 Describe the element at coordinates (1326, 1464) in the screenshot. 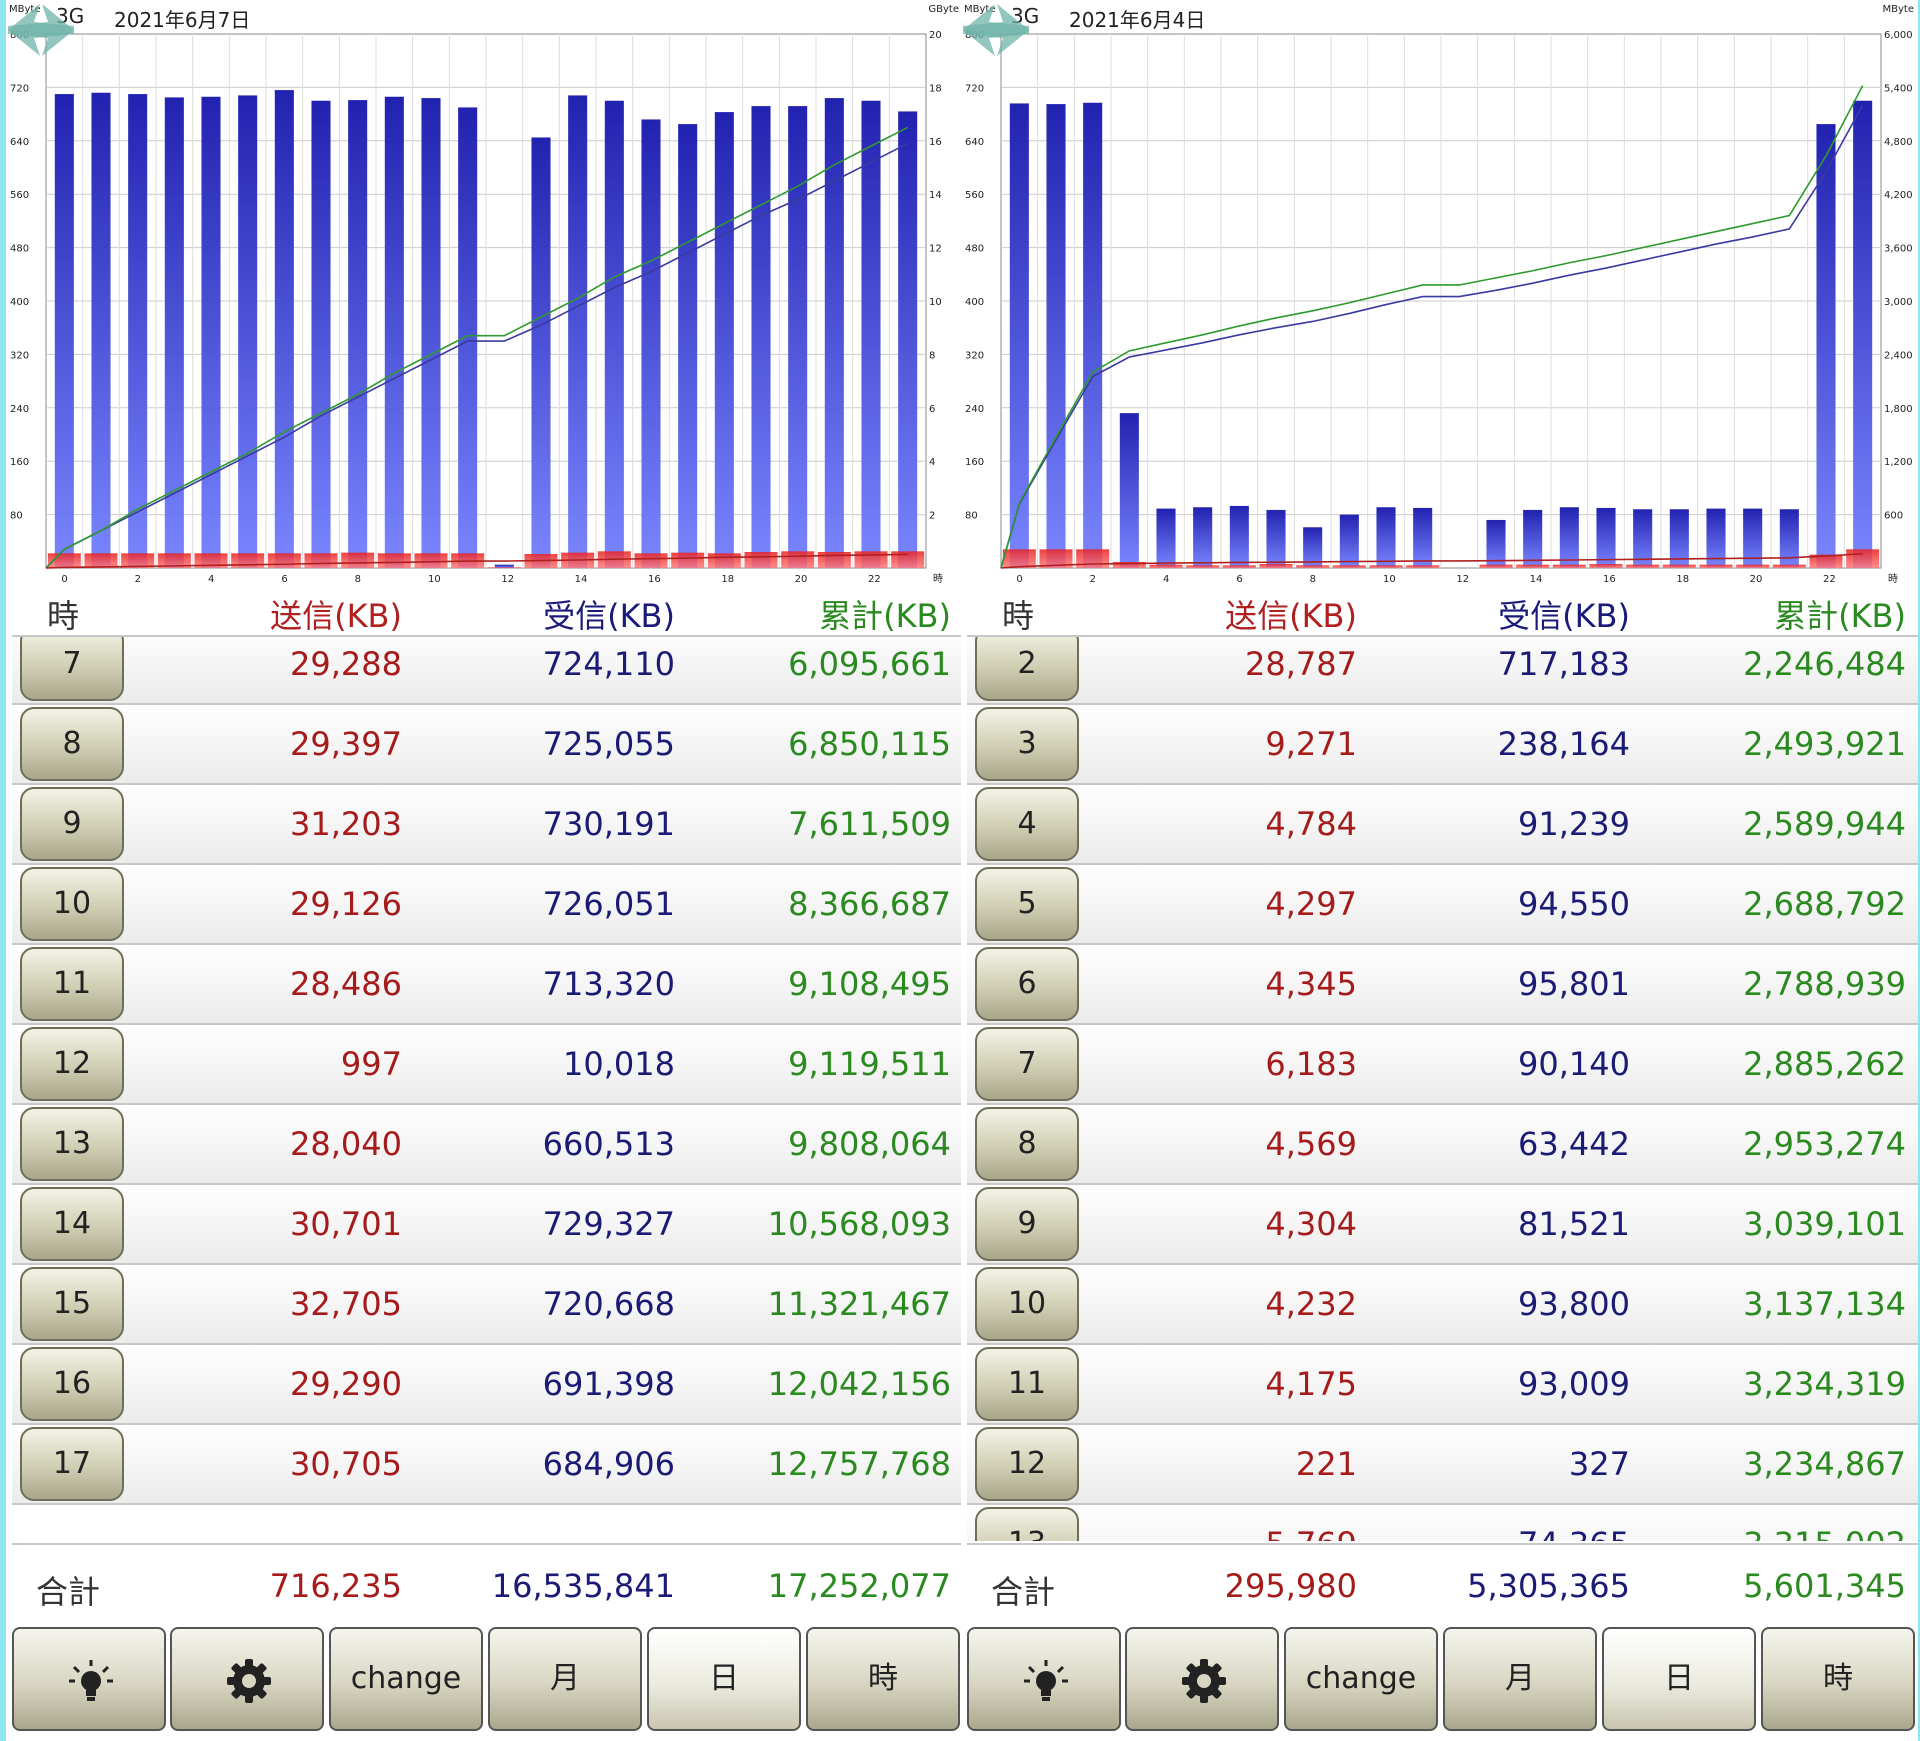

I see `send-value: 221` at that location.